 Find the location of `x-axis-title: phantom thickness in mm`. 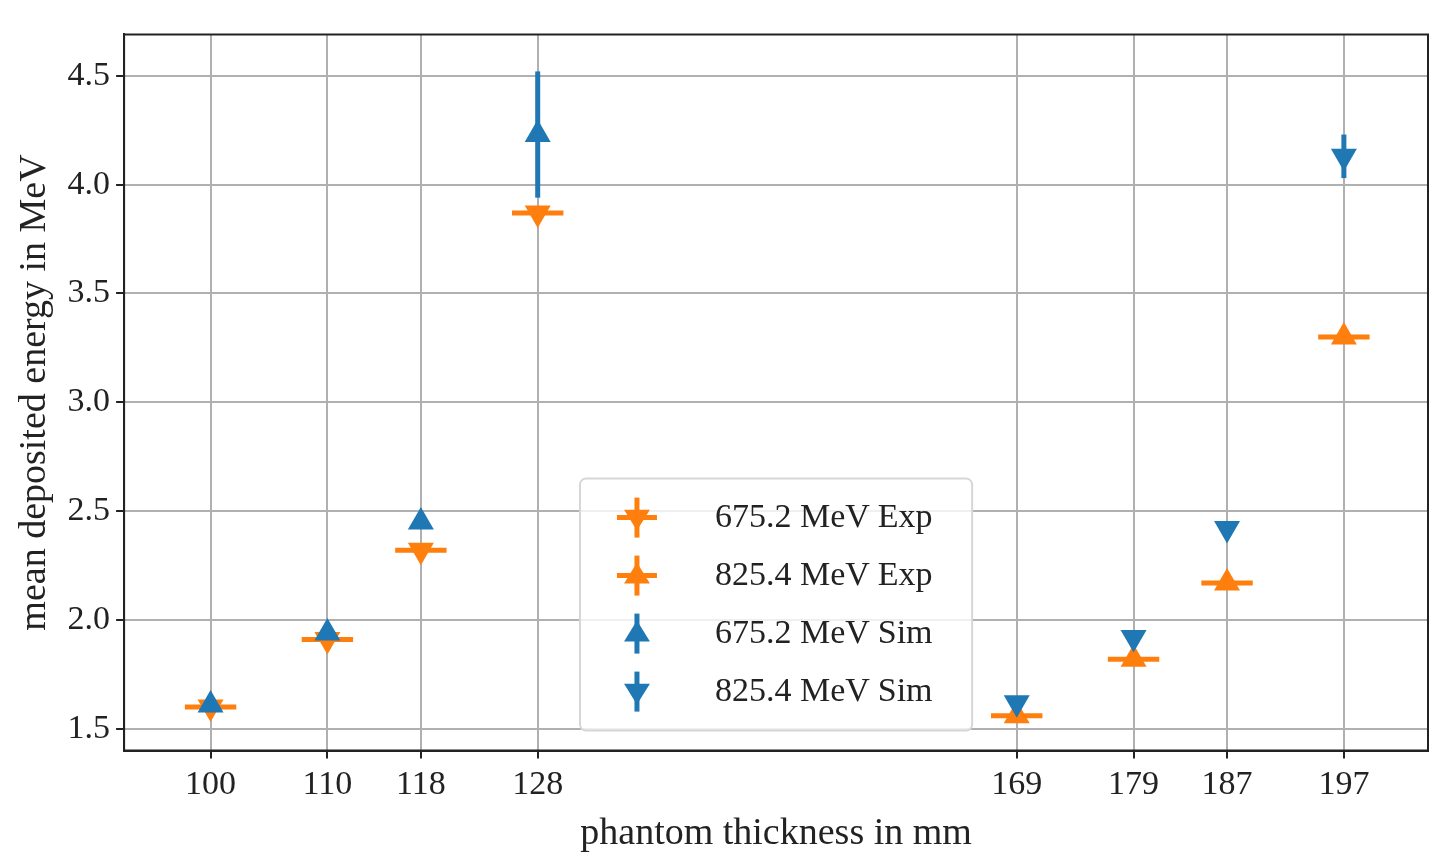

x-axis-title: phantom thickness in mm is located at coordinates (776, 831).